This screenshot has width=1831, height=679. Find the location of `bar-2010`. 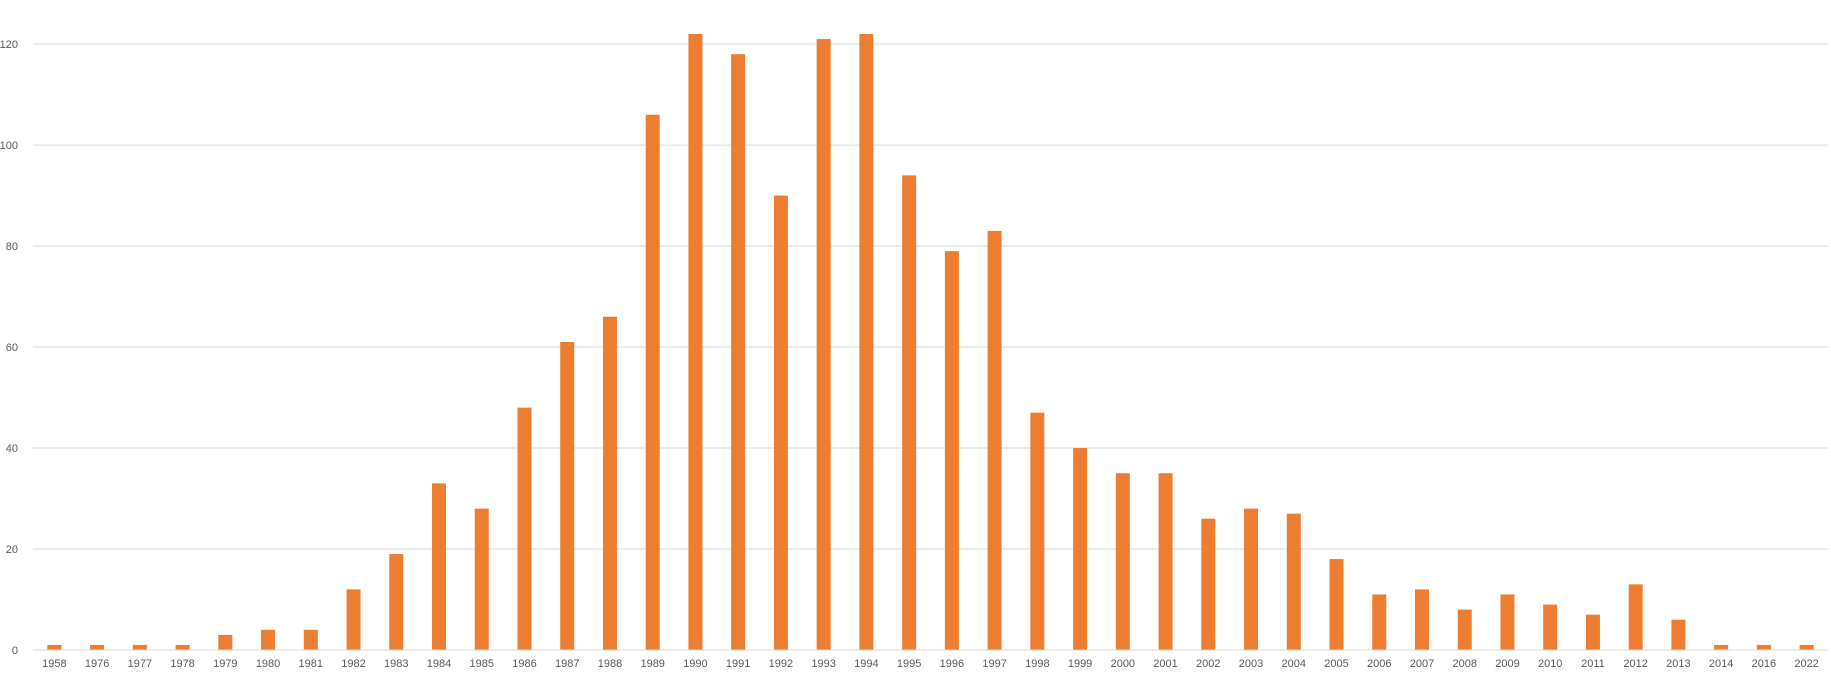

bar-2010 is located at coordinates (1550, 627).